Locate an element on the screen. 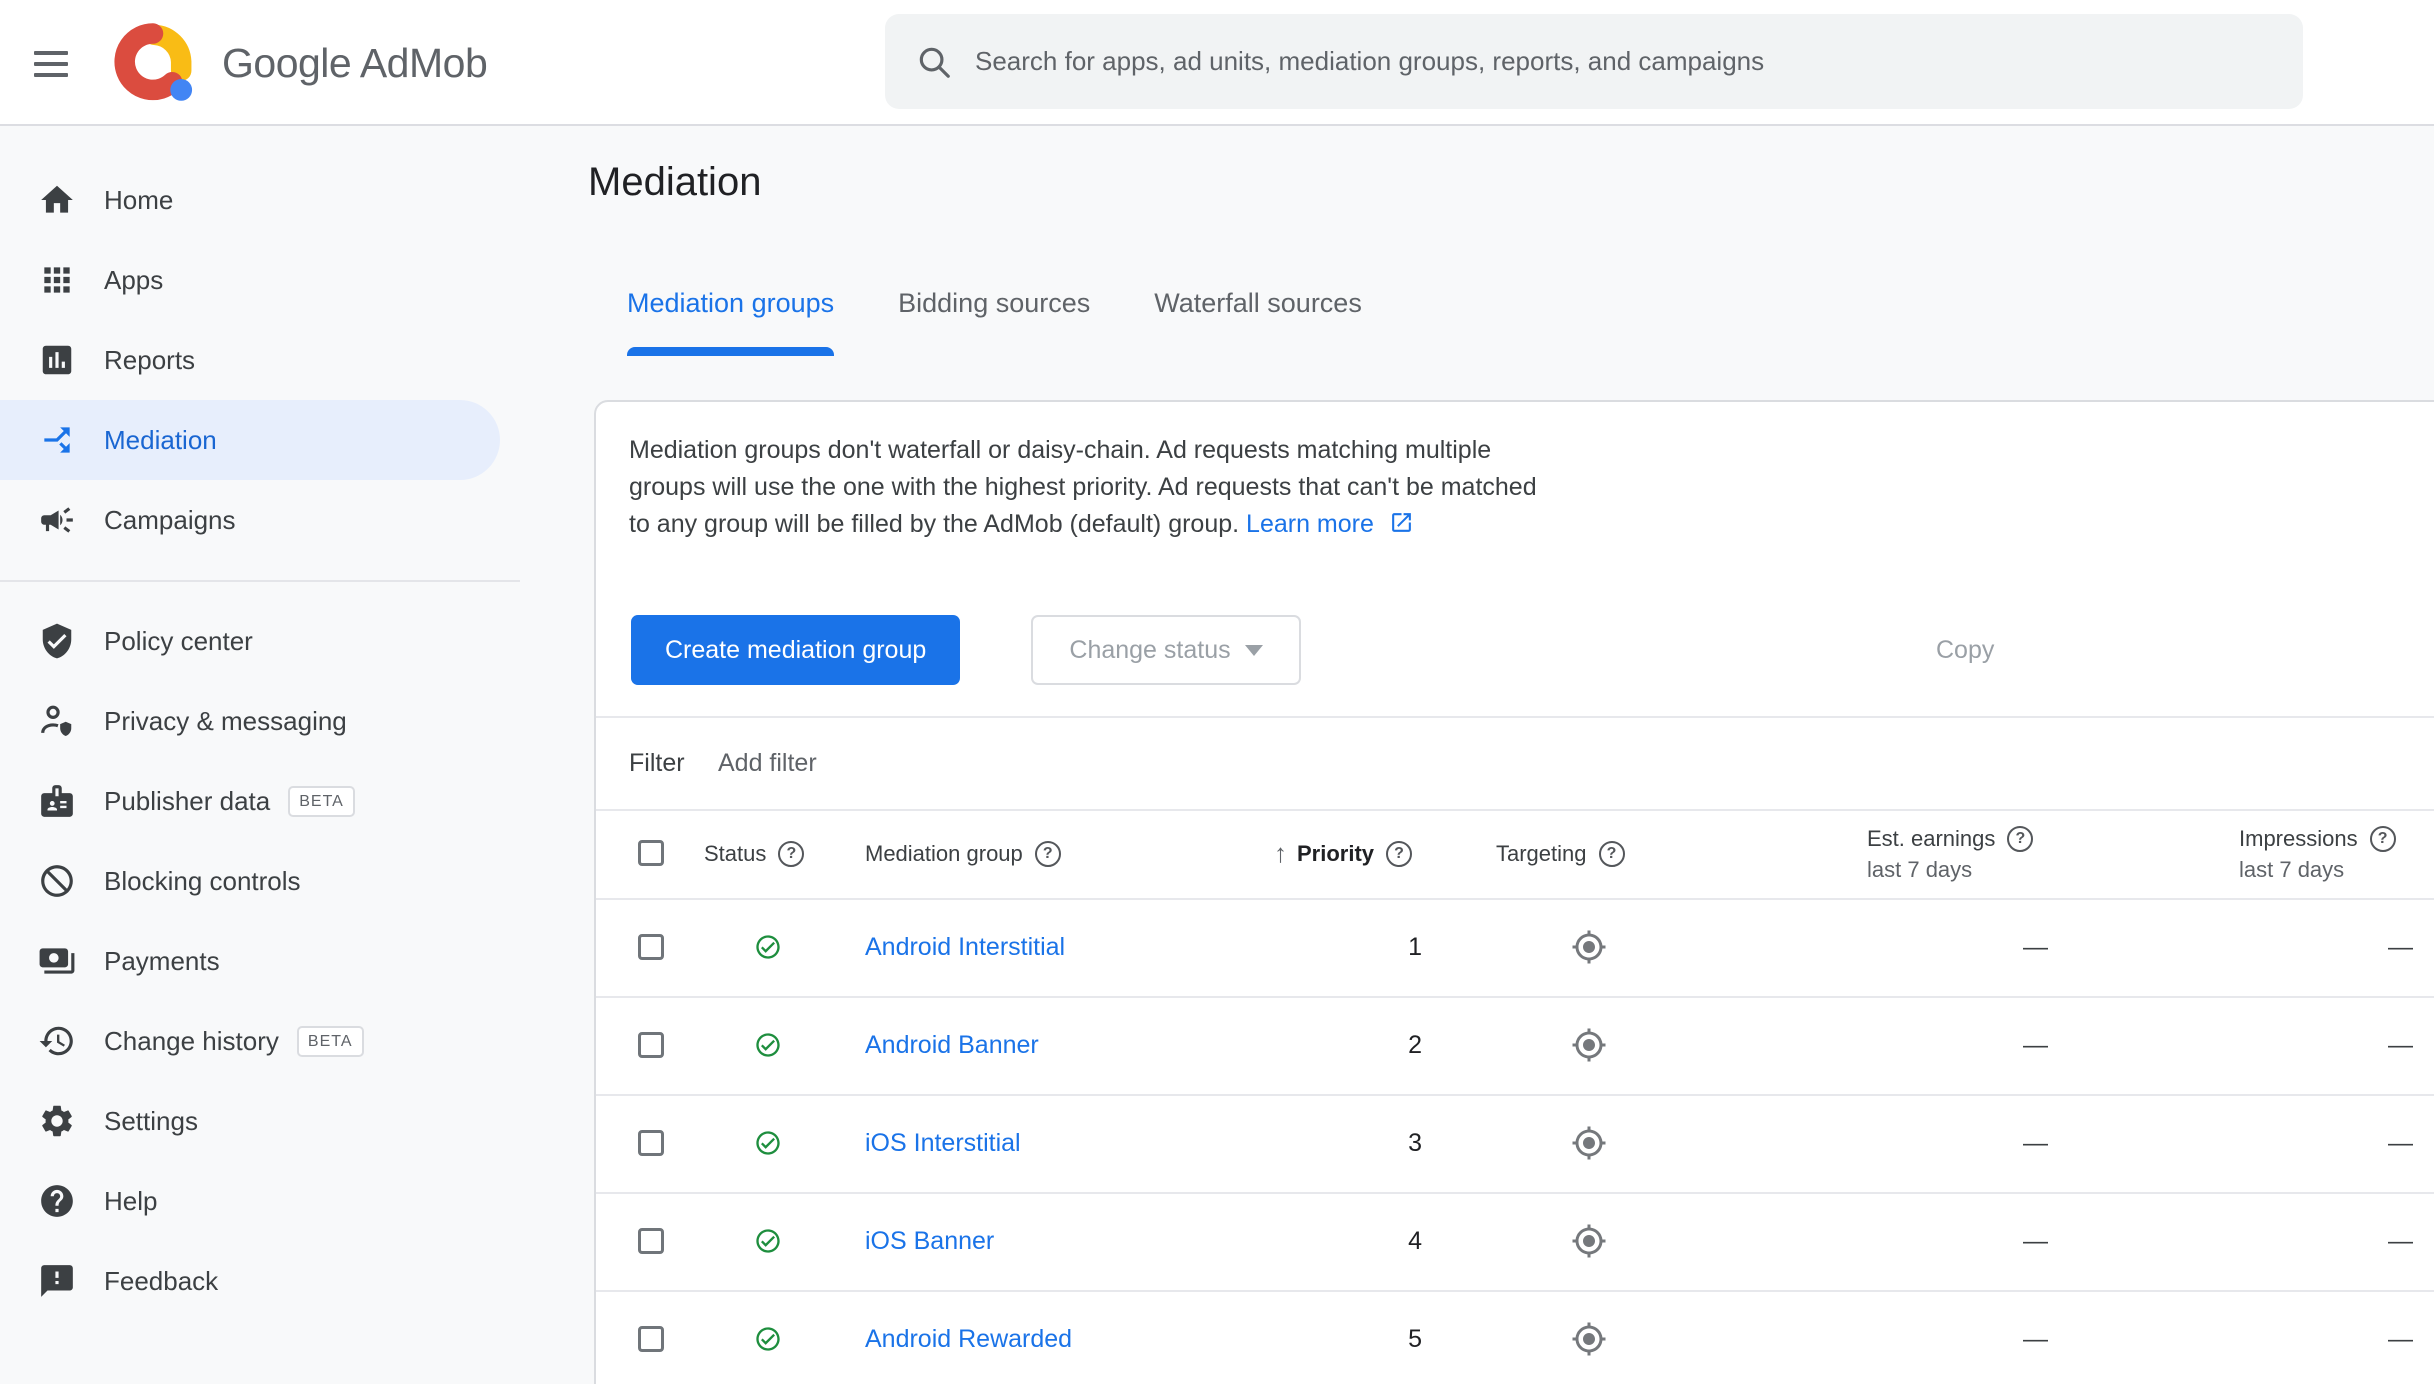 The height and width of the screenshot is (1384, 2434). mediation-group-link: Android Rewarded is located at coordinates (969, 1338).